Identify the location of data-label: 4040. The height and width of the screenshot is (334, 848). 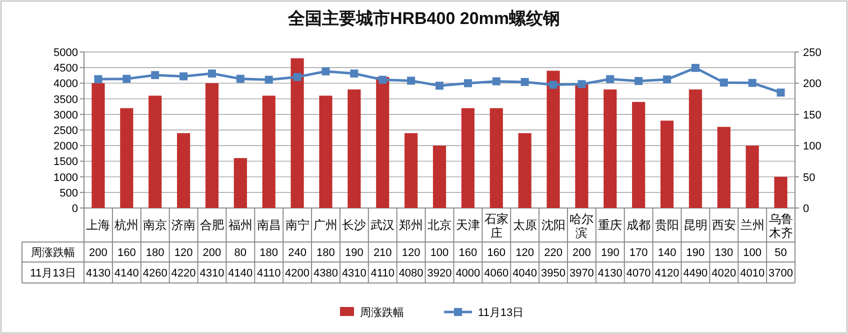
(525, 274).